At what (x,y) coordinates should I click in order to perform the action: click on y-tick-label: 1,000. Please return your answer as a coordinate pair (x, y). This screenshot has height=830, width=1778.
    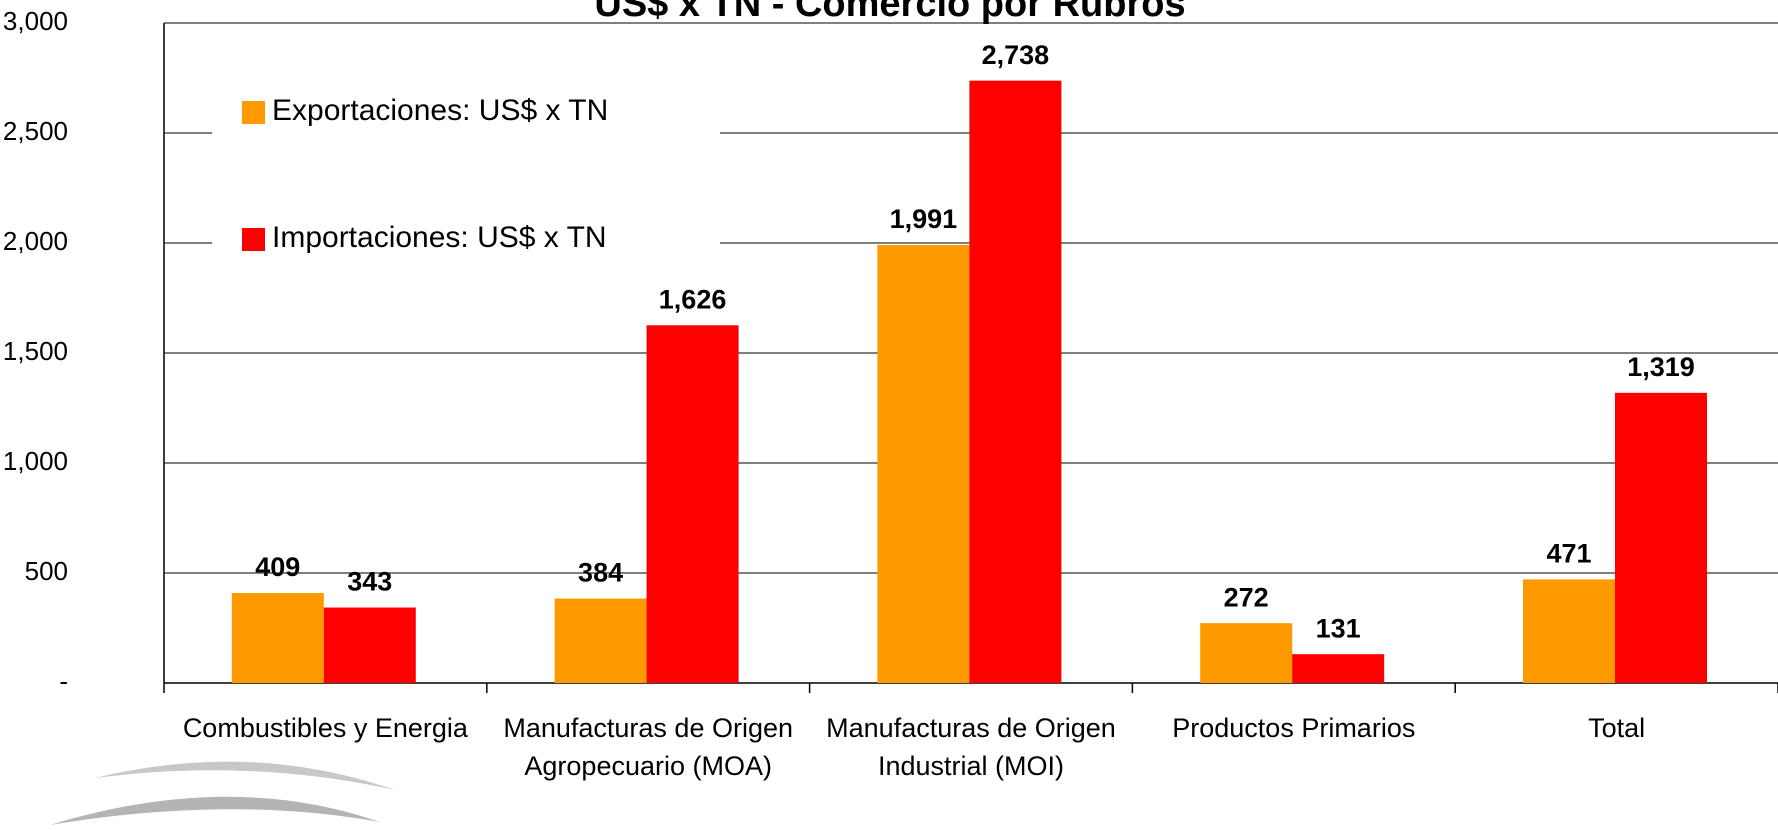
    Looking at the image, I should click on (35, 461).